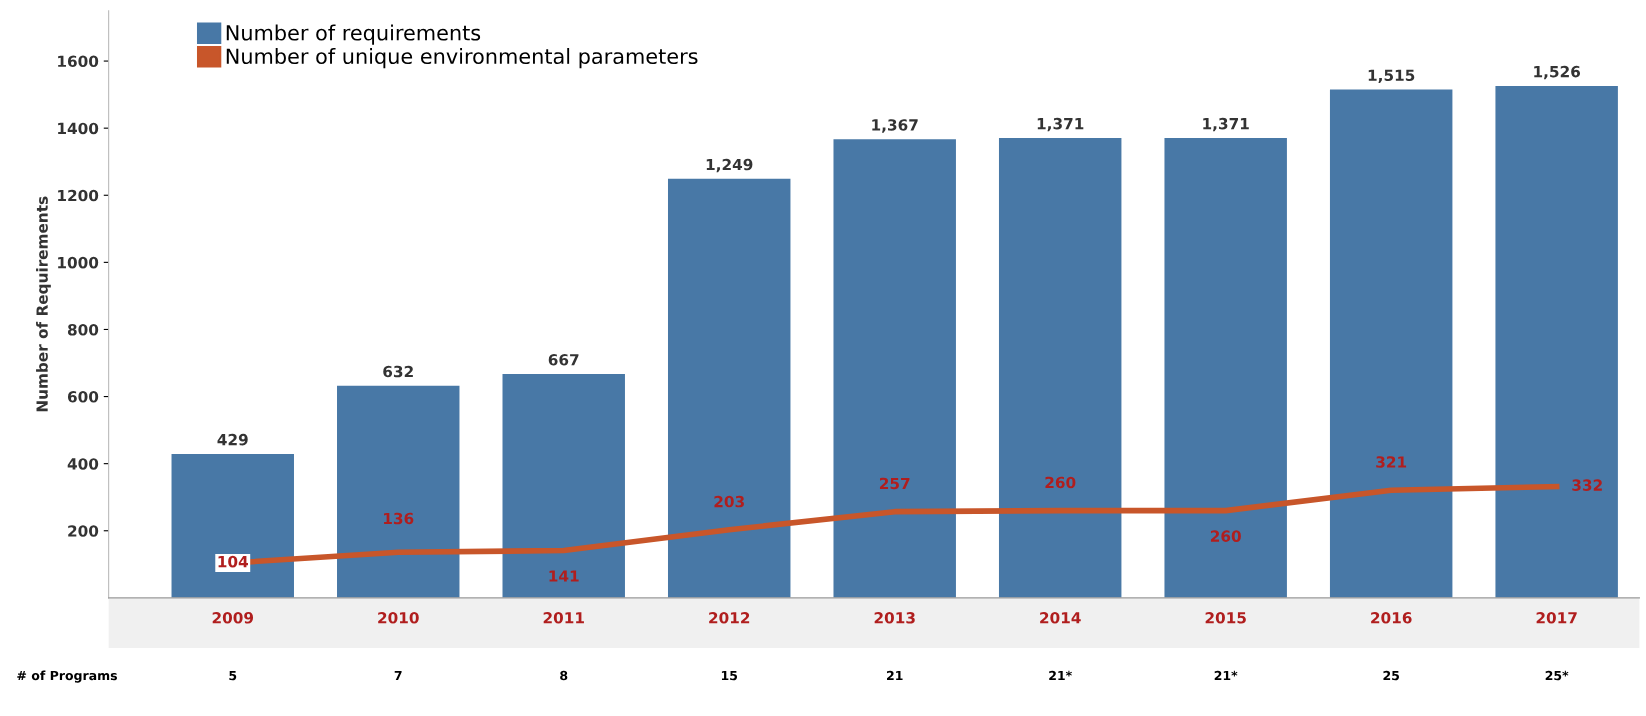 This screenshot has width=1646, height=716. Describe the element at coordinates (729, 618) in the screenshot. I see `x-tick-label: 2012` at that location.